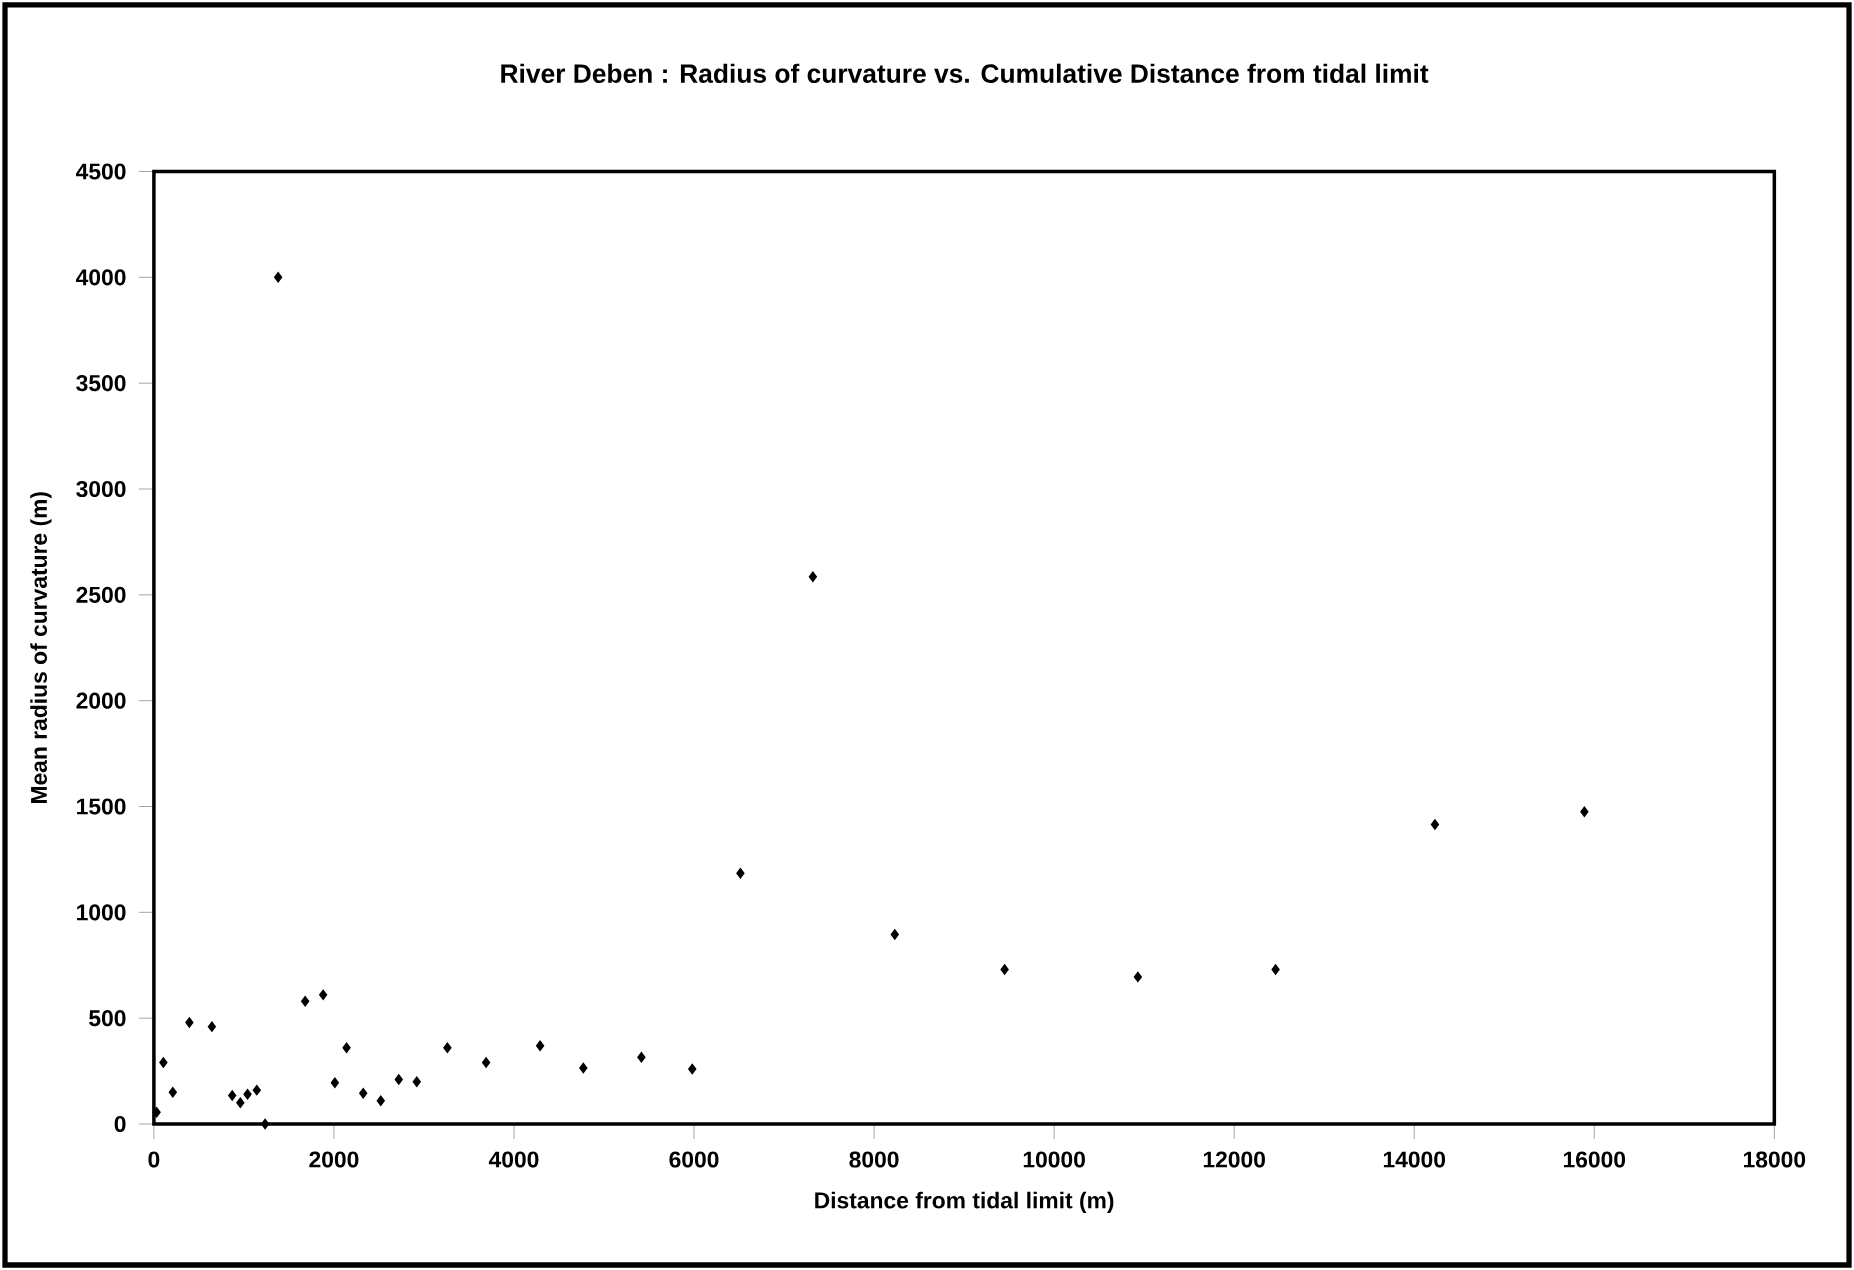 This screenshot has height=1270, width=1854. I want to click on x-tick-label: 18000, so click(1774, 1159).